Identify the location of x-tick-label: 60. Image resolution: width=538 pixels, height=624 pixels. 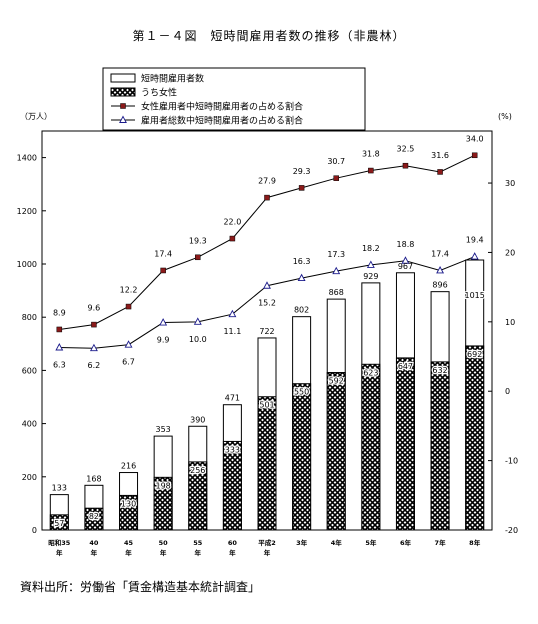
(233, 543).